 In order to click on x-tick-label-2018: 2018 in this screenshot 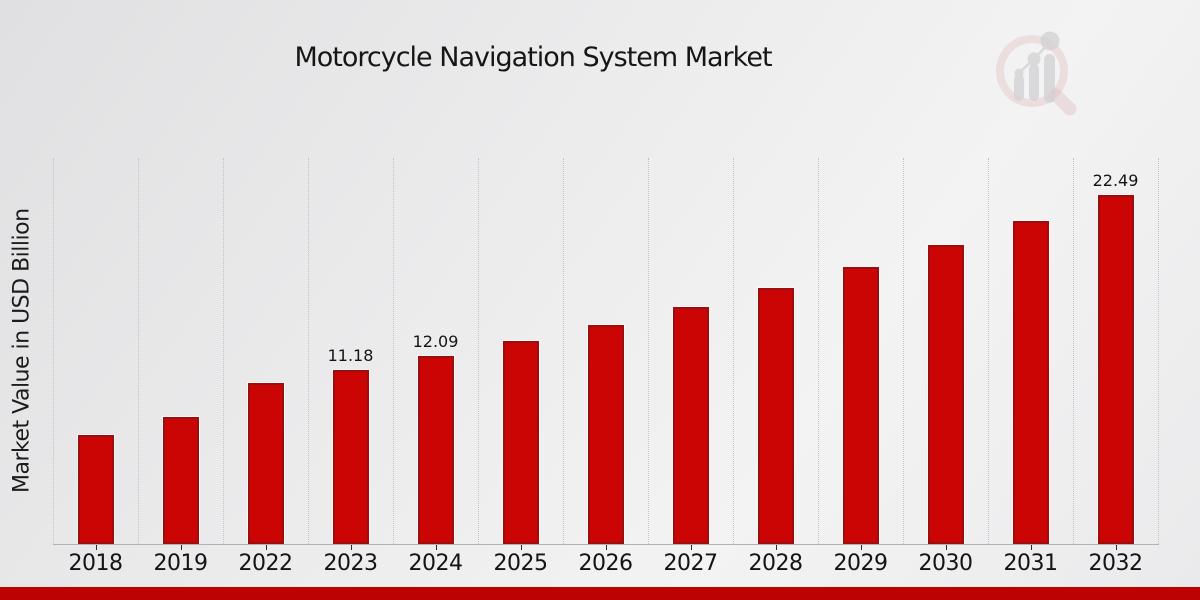, I will do `click(96, 563)`.